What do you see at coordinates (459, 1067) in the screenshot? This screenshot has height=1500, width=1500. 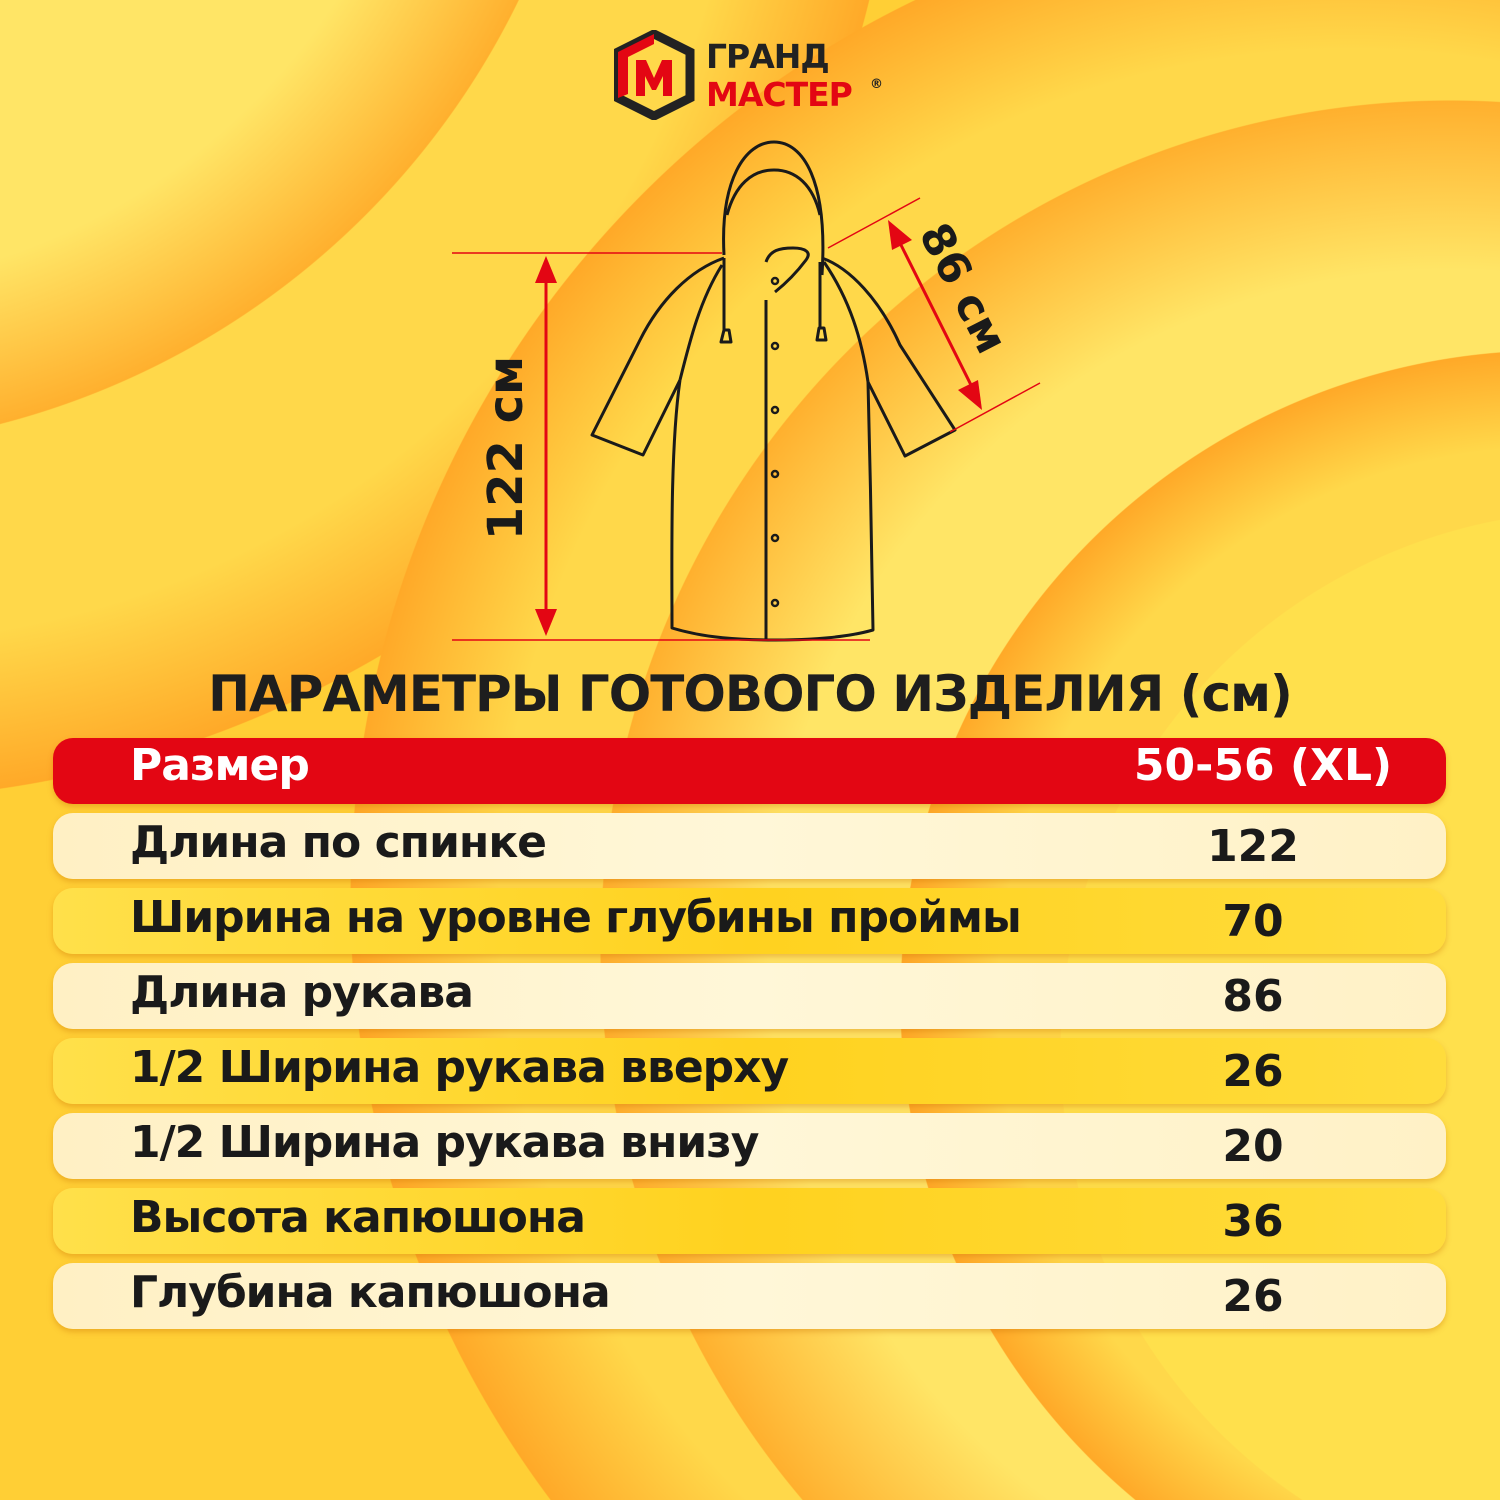 I see `row-label: 1/2 Ширина рукава вверху` at bounding box center [459, 1067].